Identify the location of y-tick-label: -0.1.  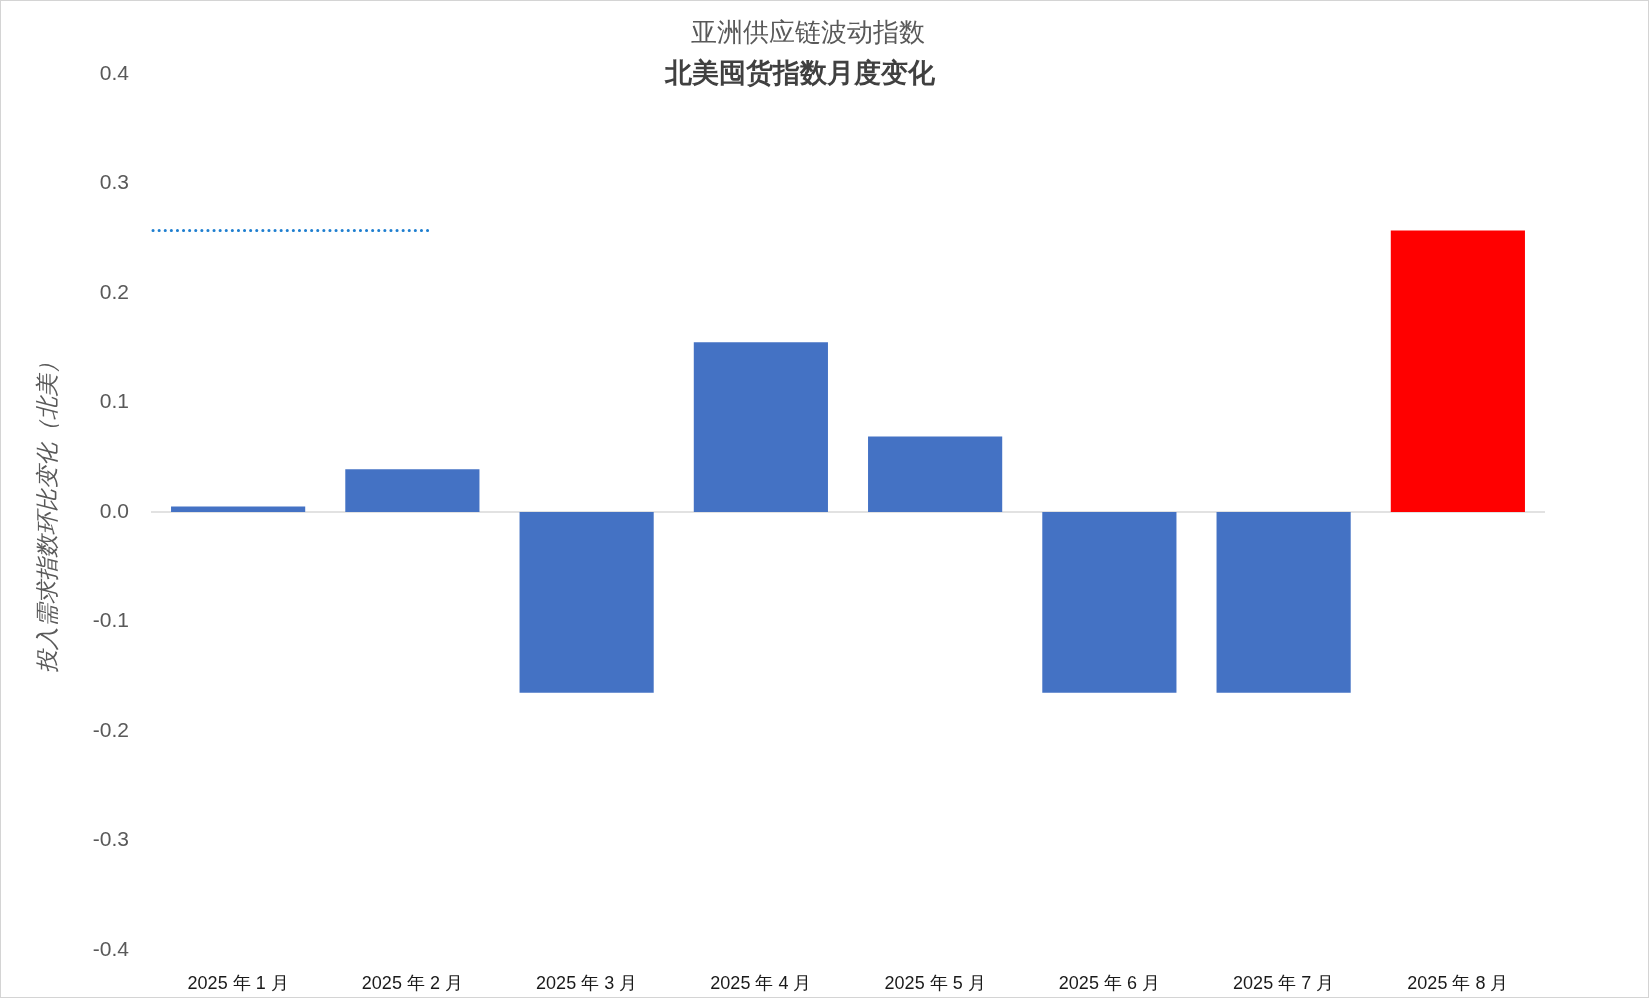
(110, 620).